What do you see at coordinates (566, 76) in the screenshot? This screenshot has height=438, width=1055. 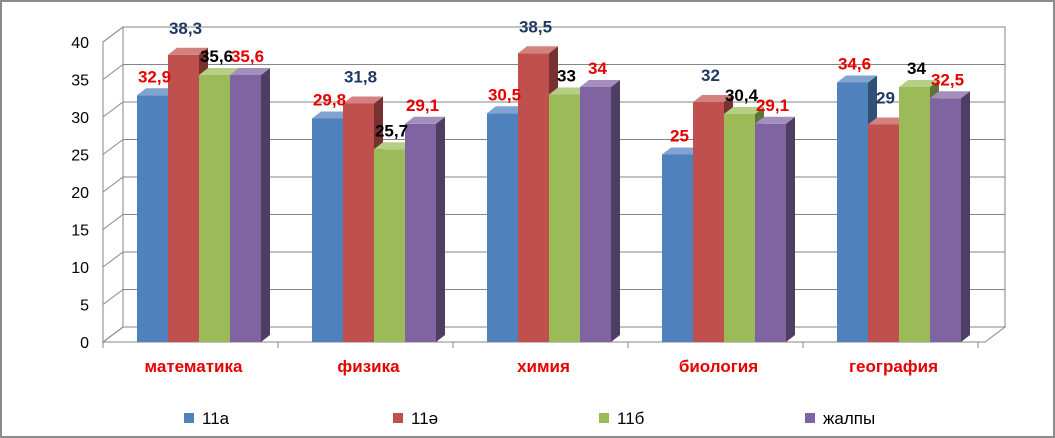 I see `data-label: 33` at bounding box center [566, 76].